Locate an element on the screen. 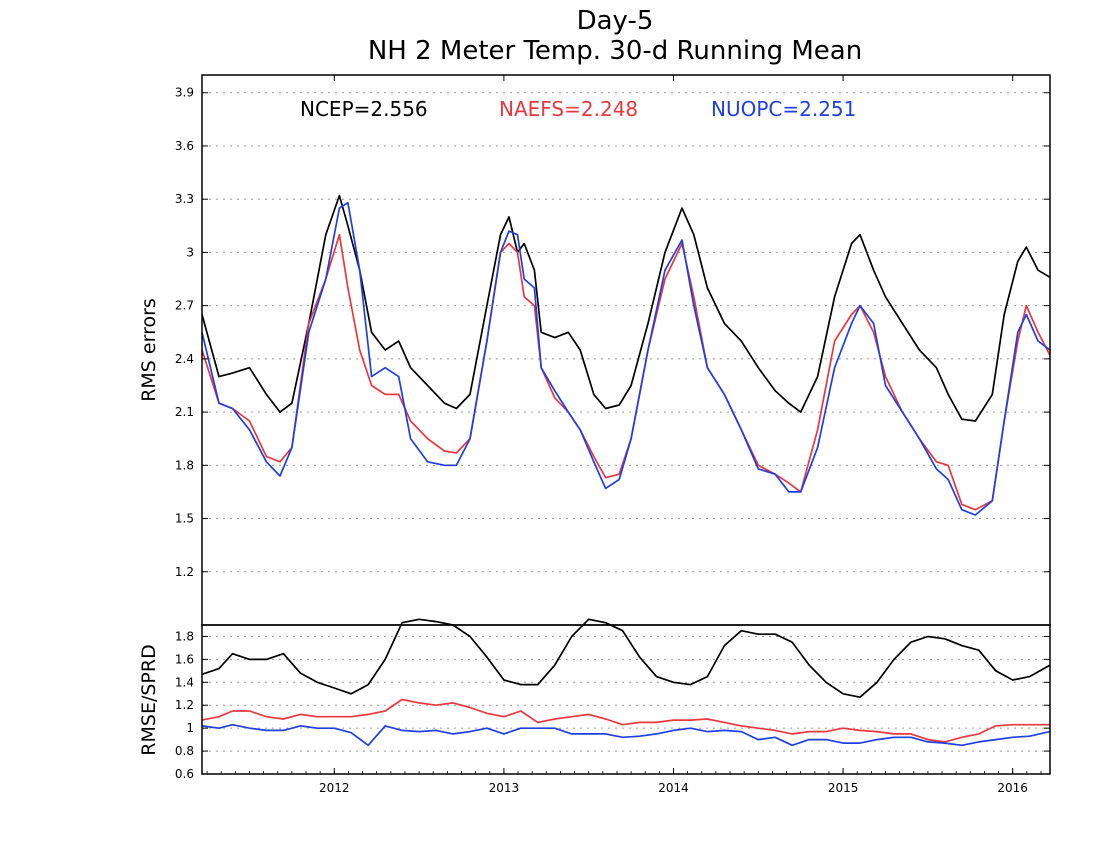  bottom-panel-gridlines is located at coordinates (626, 705).